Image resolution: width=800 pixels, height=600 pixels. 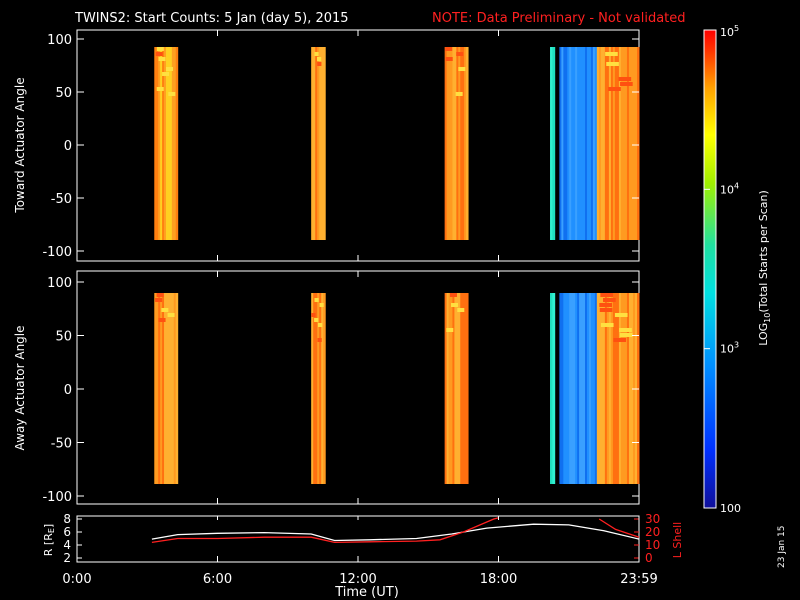 I want to click on top-panel-ylabel: Toward Actuator Angle, so click(x=20, y=145).